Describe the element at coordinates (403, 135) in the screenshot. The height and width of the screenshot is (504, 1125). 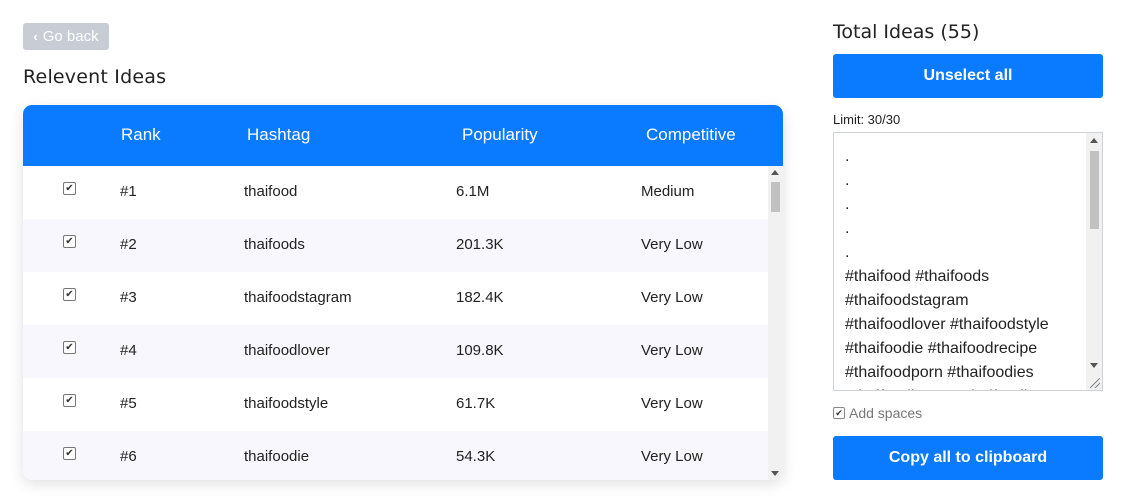
I see `table-header: Rank Hashtag Popularity Competitive` at that location.